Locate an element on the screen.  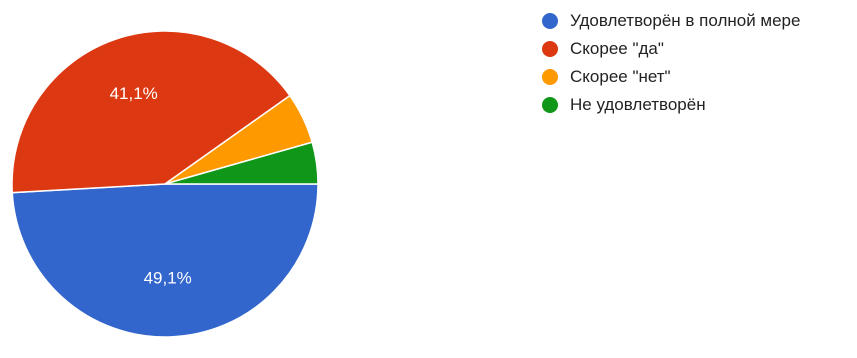
legend-item-fully-satisfied: Удовлетворён в полной мере is located at coordinates (671, 21).